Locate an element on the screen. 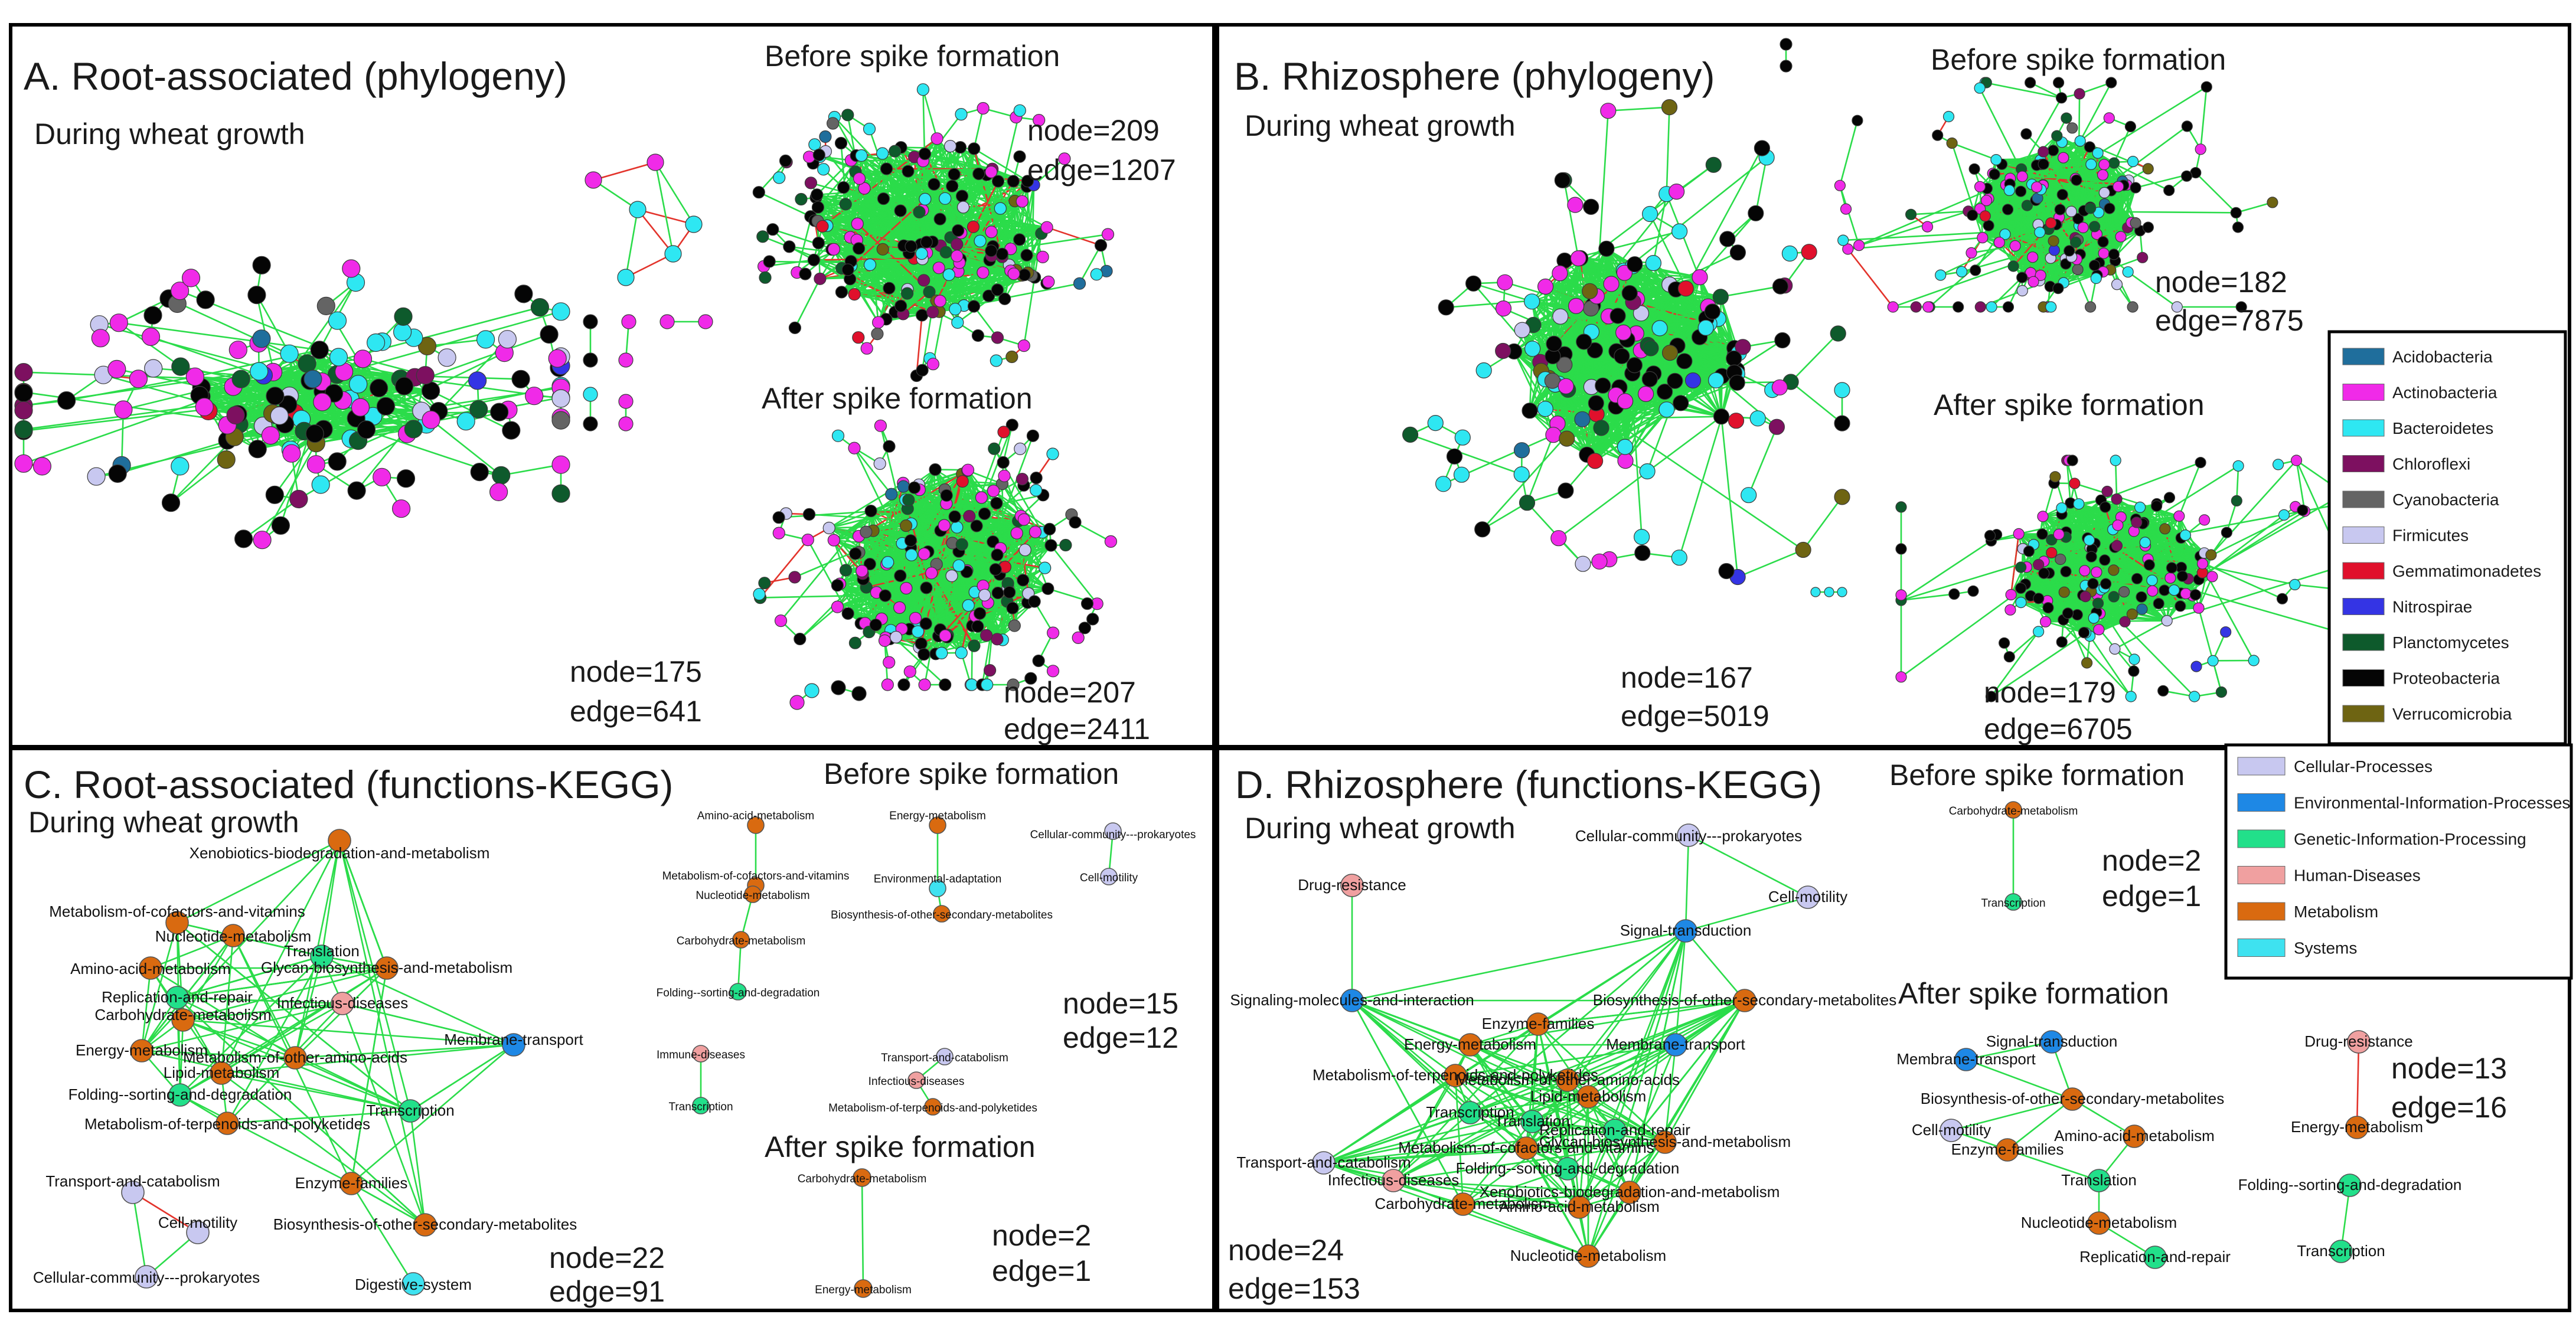  panel-a-before-node-cyanobacteria is located at coordinates (833, 124).